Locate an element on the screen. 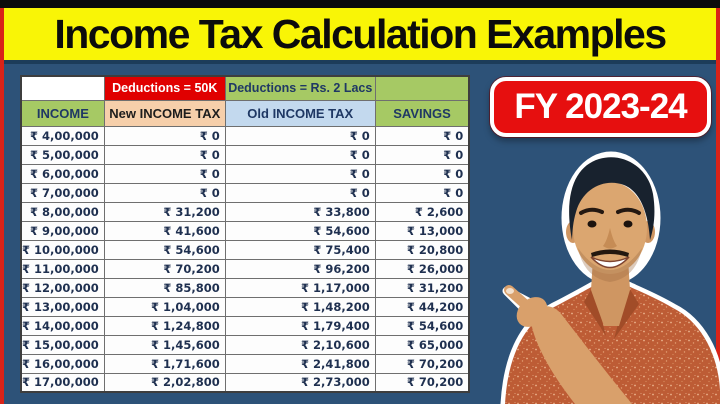  cell-income: ₹ 15,00,000 is located at coordinates (62, 344).